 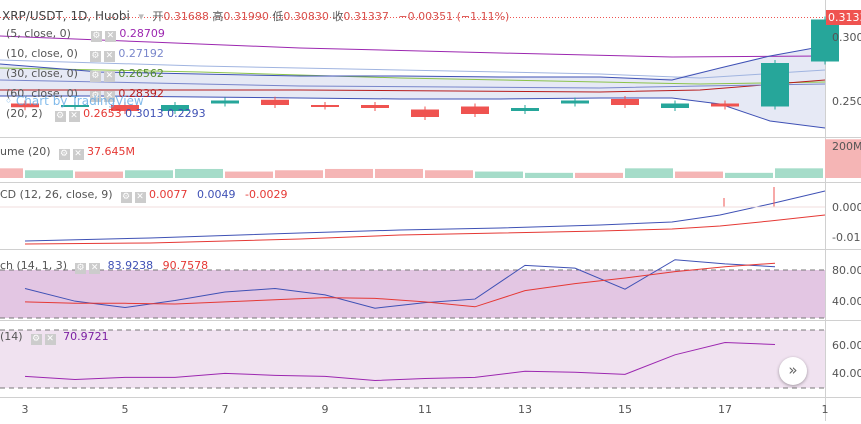 What do you see at coordinates (793, 371) in the screenshot?
I see `double-chevron-right-icon: »` at bounding box center [793, 371].